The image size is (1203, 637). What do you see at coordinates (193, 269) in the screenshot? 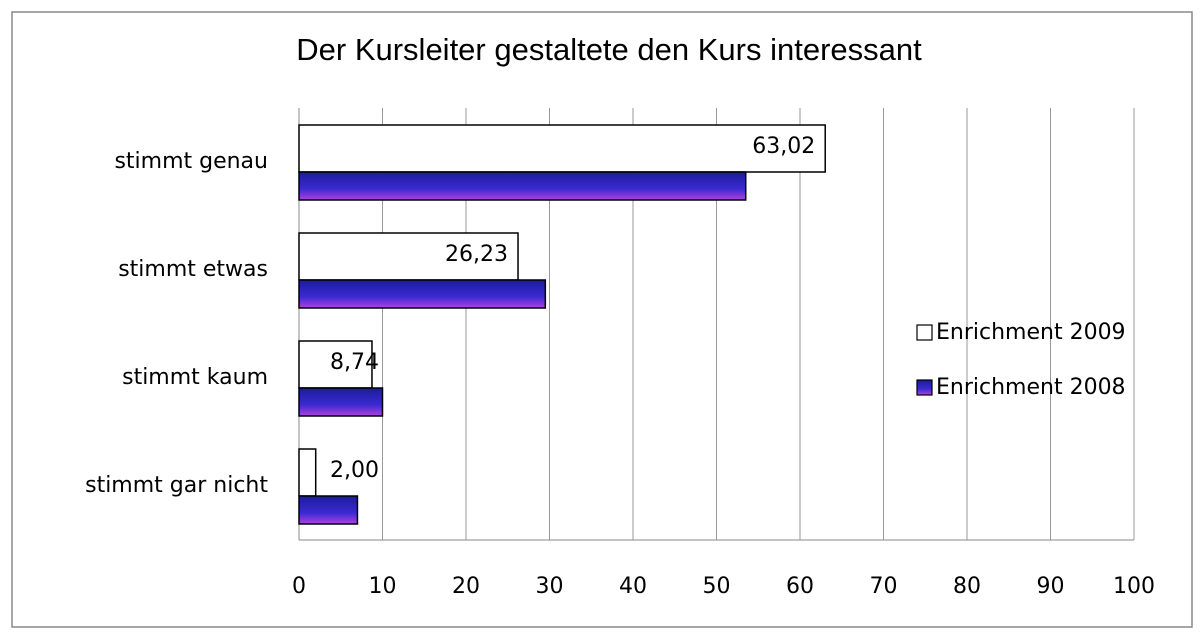
I see `y-tick-label: stimmt etwas` at bounding box center [193, 269].